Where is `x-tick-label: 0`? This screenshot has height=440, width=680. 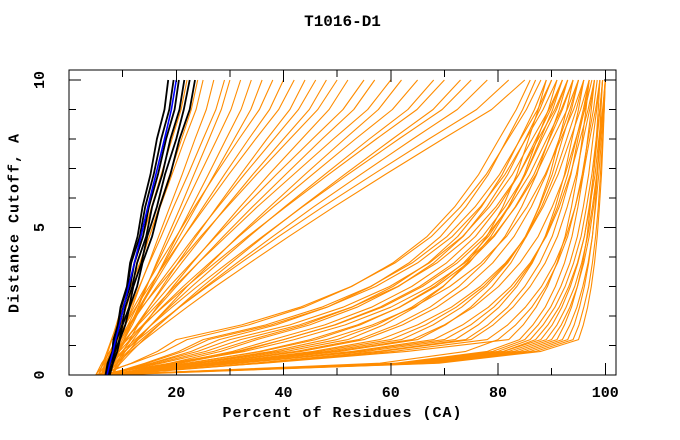 x-tick-label: 0 is located at coordinates (68, 393).